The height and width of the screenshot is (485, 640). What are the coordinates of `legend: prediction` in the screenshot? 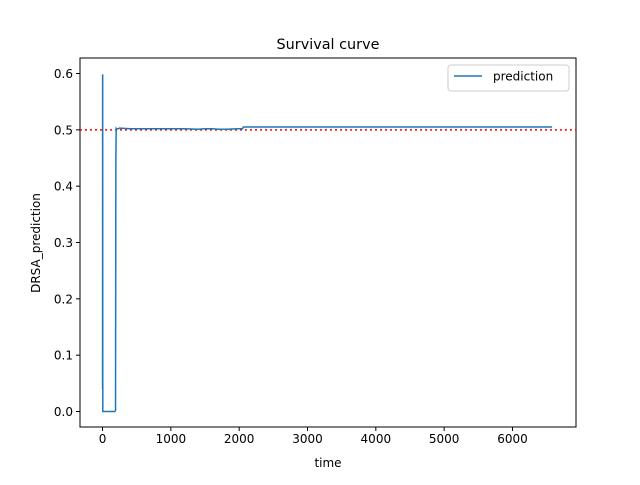 It's located at (508, 78).